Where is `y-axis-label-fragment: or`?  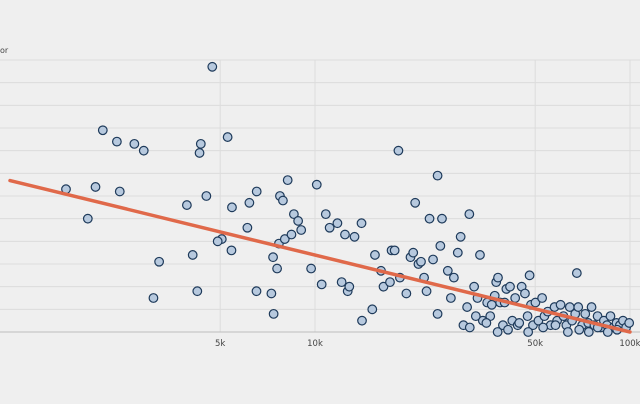
y-axis-label-fragment: or is located at coordinates (4, 50).